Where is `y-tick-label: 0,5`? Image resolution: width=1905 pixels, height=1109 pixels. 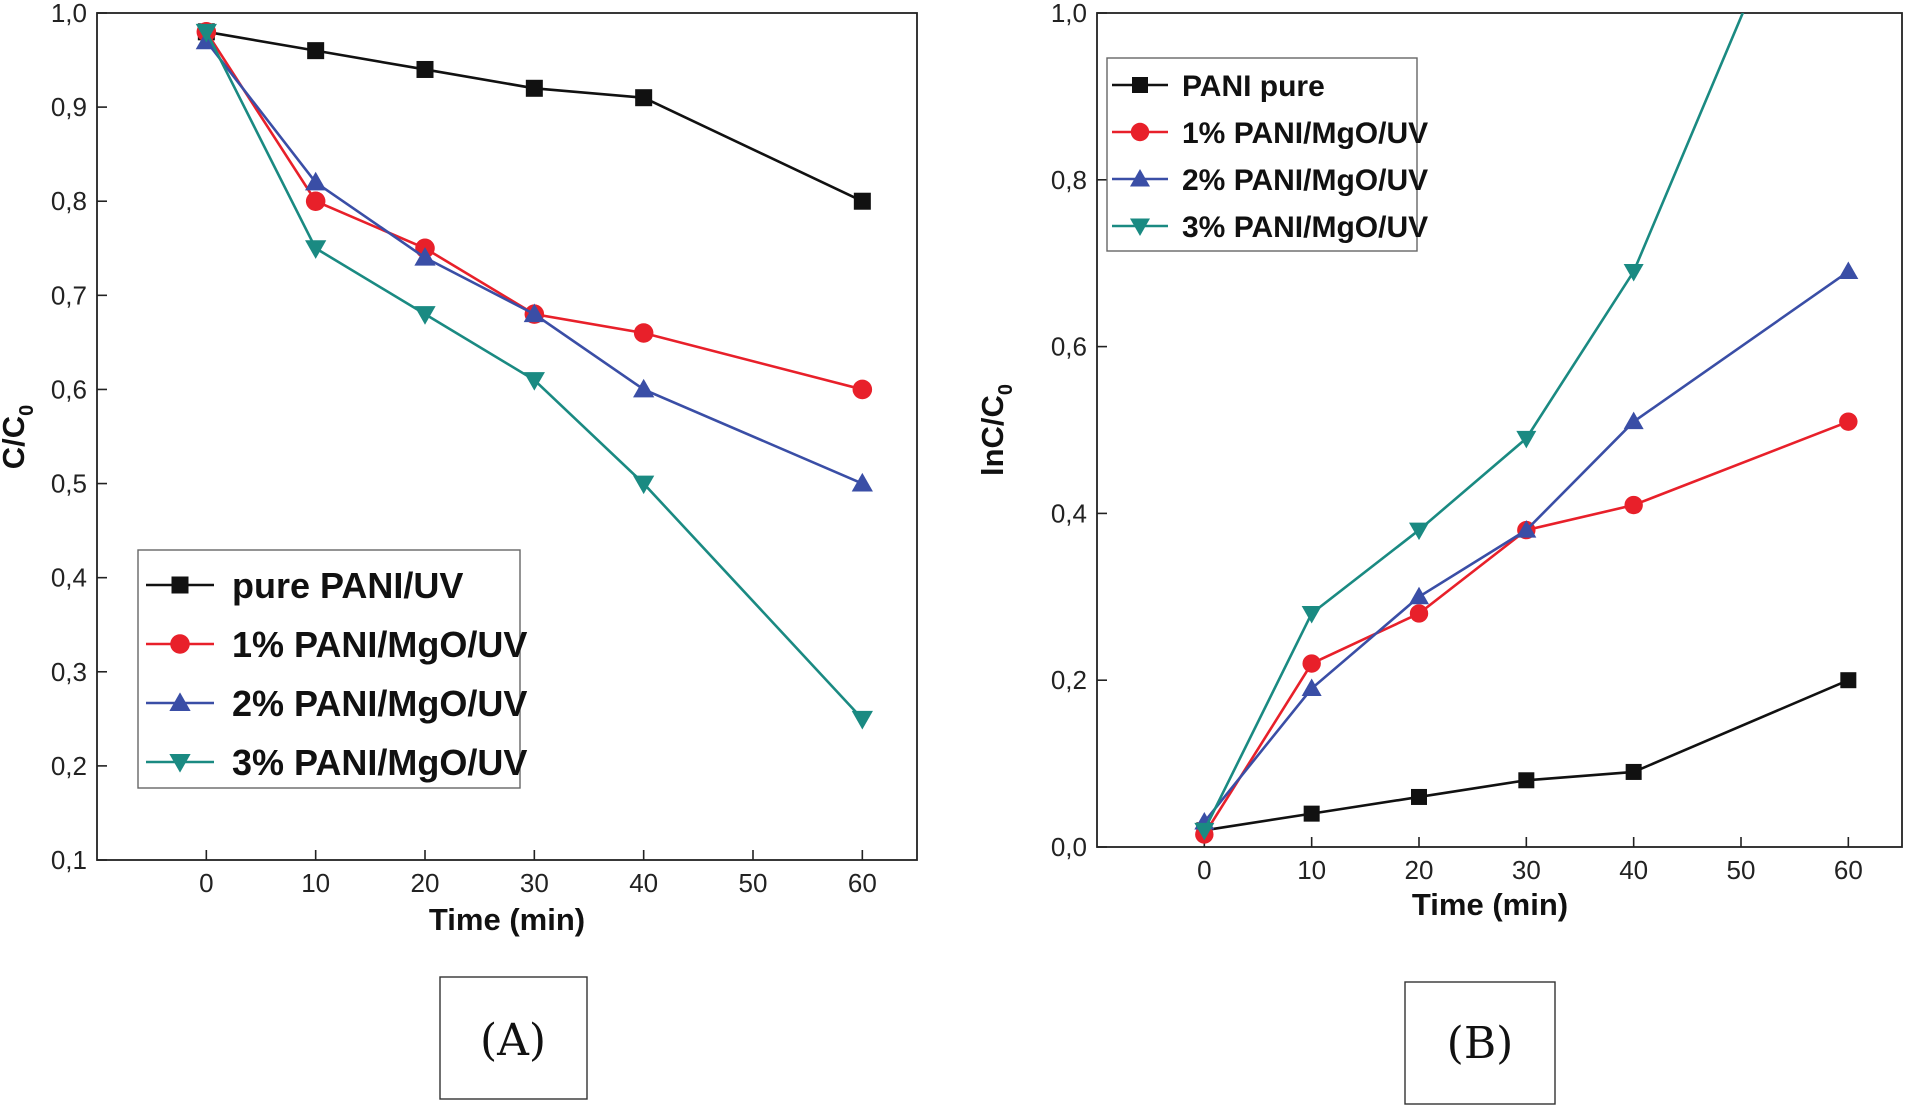 y-tick-label: 0,5 is located at coordinates (69, 484).